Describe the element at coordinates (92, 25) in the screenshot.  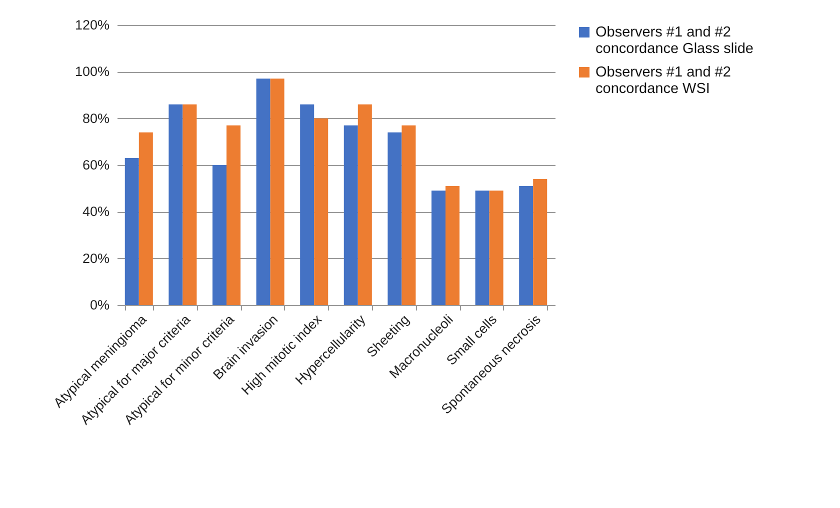
I see `y-tick-label: 120%` at that location.